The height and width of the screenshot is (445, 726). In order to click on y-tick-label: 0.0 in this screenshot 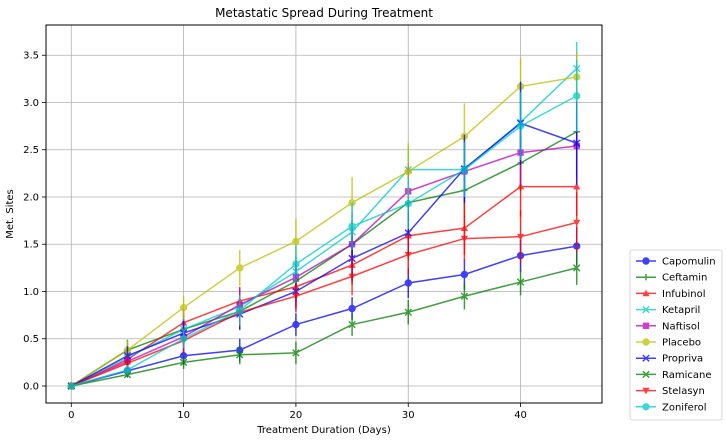, I will do `click(31, 386)`.